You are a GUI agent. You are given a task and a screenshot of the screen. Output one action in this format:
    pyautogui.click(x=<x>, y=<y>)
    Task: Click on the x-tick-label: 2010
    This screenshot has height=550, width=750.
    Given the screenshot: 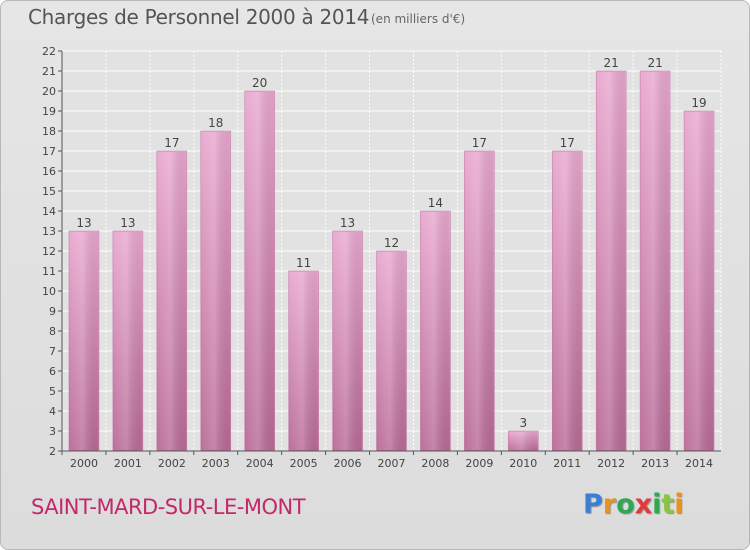 What is the action you would take?
    pyautogui.click(x=523, y=463)
    